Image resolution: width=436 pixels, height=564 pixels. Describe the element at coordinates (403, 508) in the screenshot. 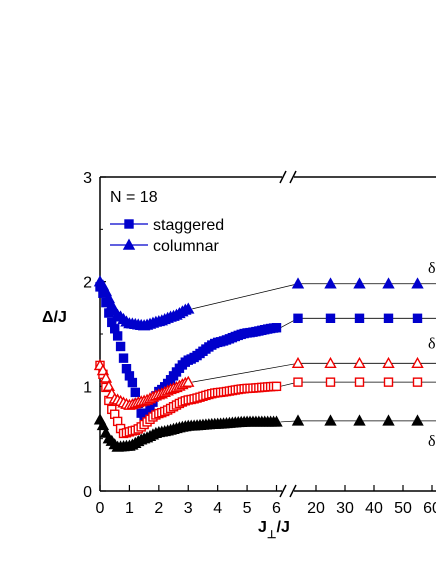

I see `x-tick-label: 50` at that location.